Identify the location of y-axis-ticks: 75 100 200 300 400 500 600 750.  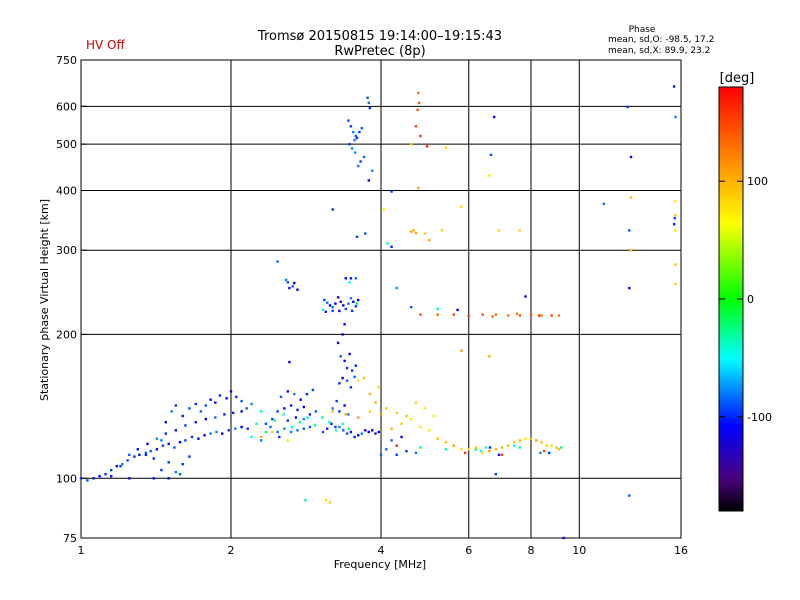
(71, 299).